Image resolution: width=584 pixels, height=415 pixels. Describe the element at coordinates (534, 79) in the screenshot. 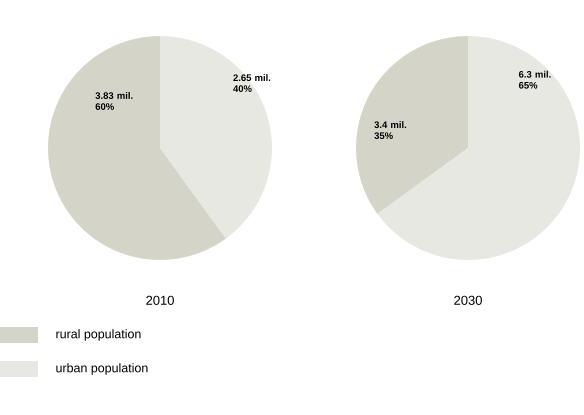

I see `data-label: 6.3 mil. 65%` at that location.